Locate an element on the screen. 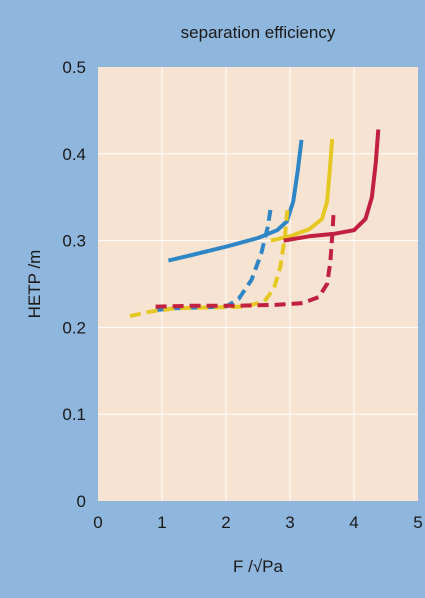  x-tick-label: 1 is located at coordinates (161, 522).